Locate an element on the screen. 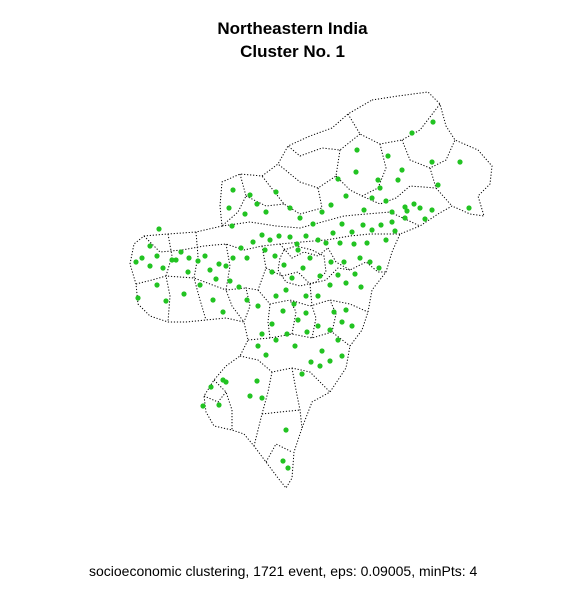  map-title: Northeastern India is located at coordinates (292, 28).